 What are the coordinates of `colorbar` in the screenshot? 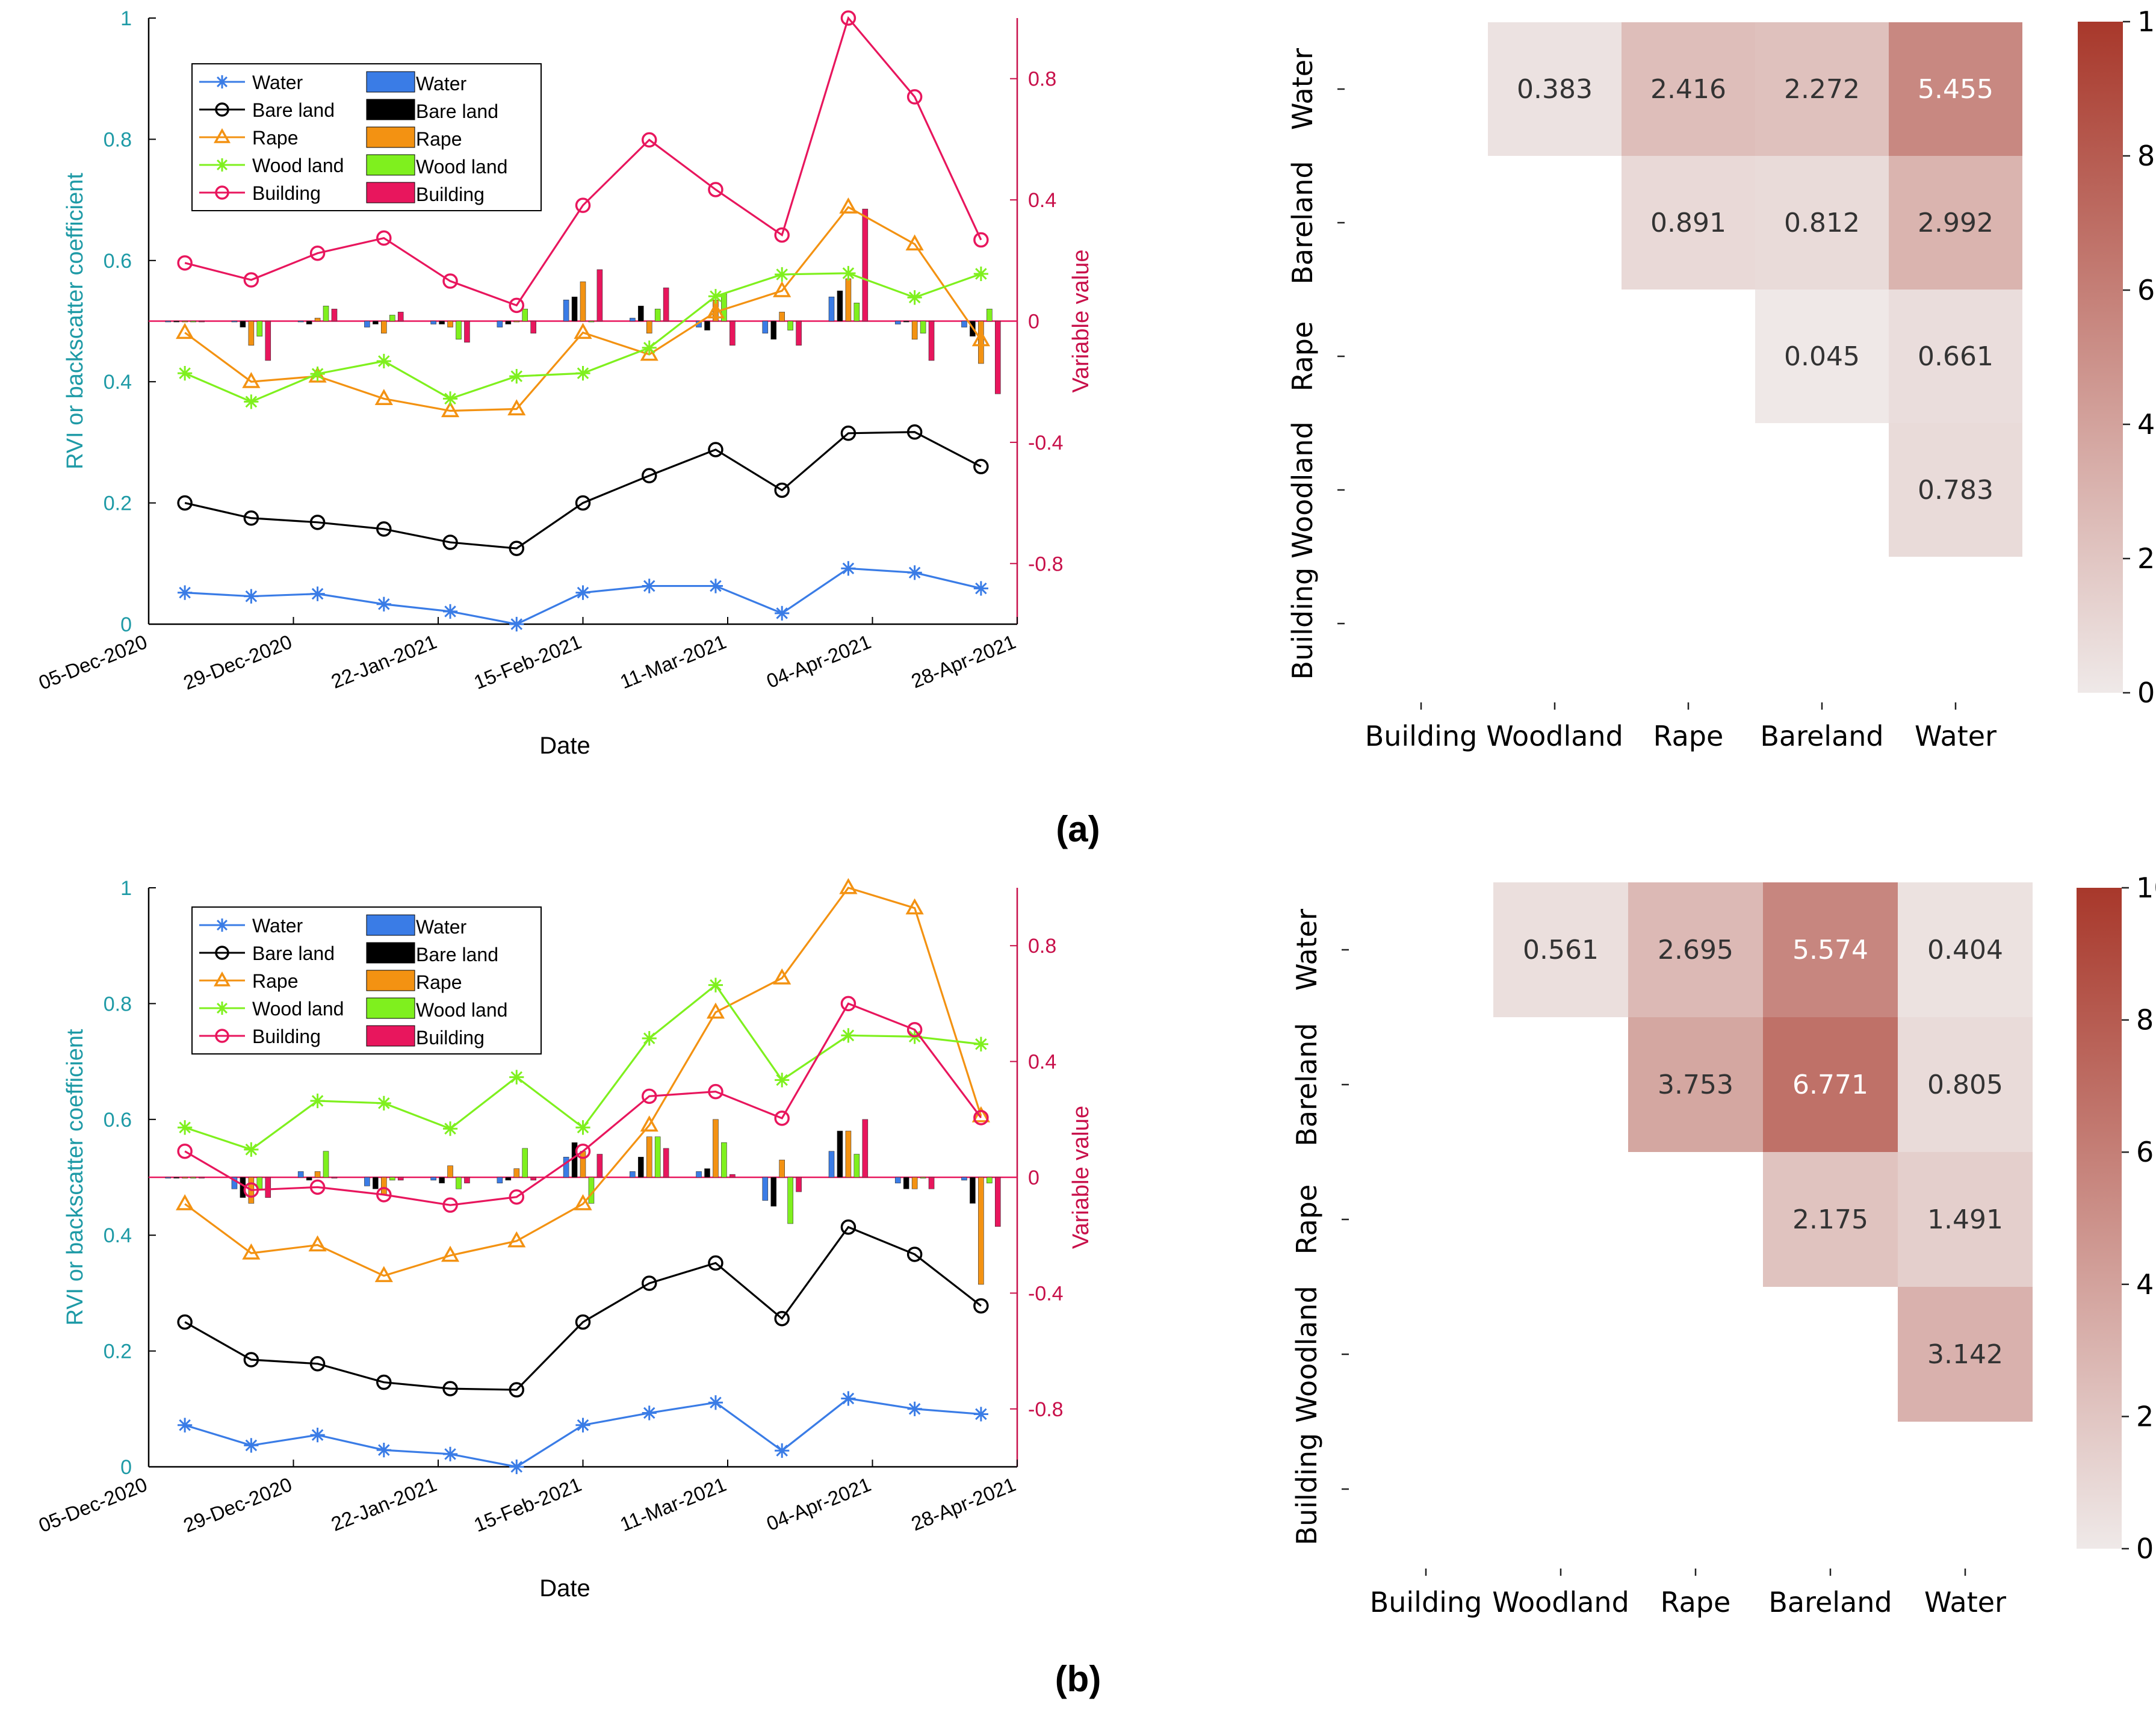 It's located at (2099, 1218).